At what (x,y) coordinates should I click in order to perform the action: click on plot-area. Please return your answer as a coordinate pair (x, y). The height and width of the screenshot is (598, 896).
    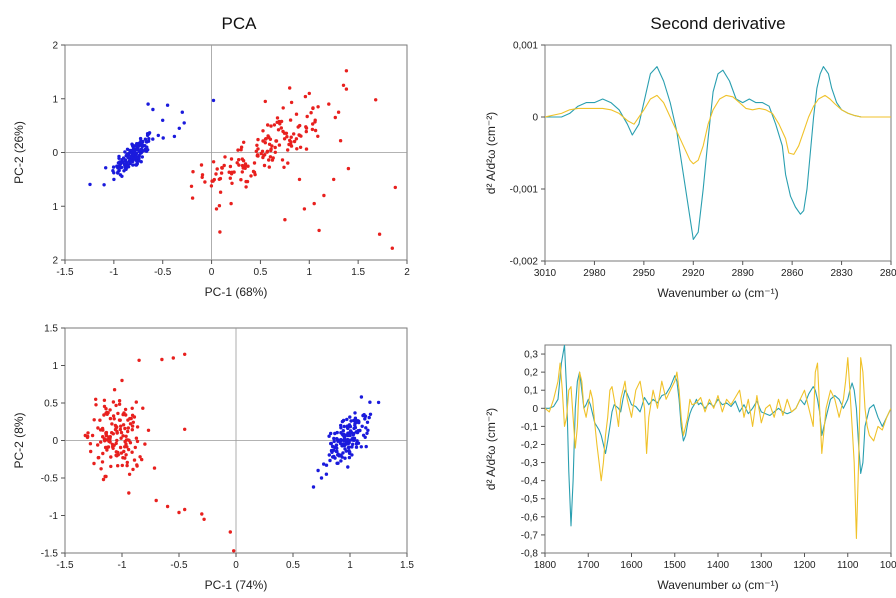
    Looking at the image, I should click on (242, 159).